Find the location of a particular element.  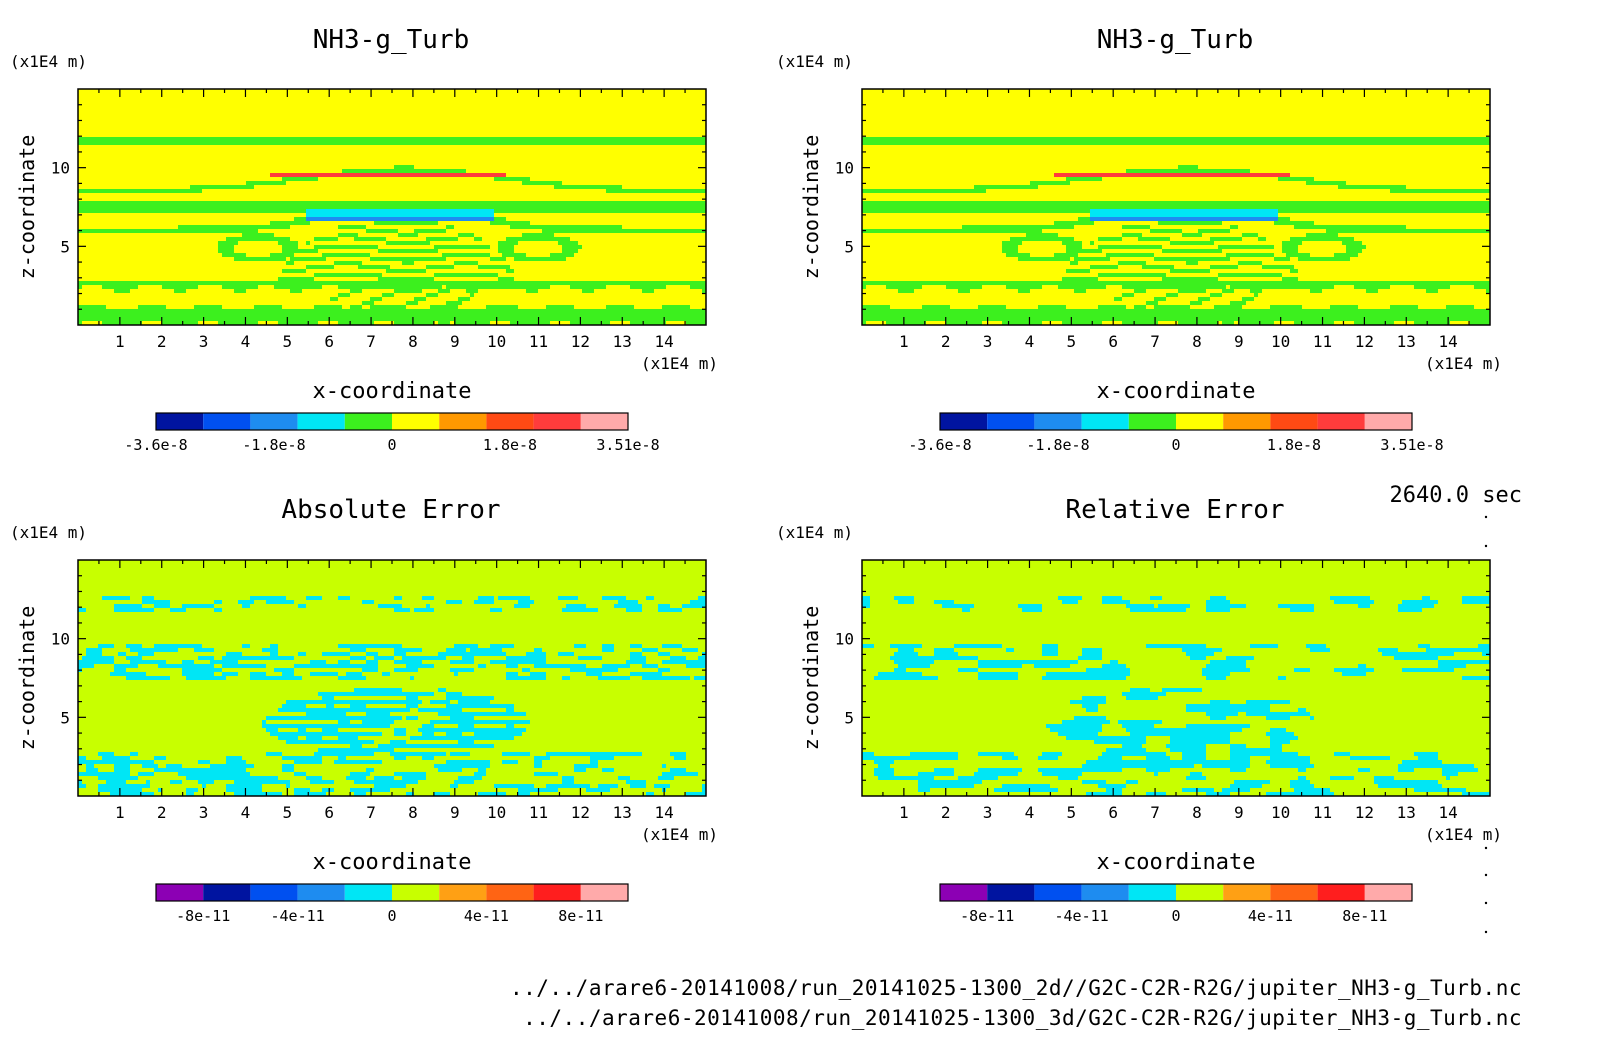

x-tick-label: 2 is located at coordinates (162, 812).